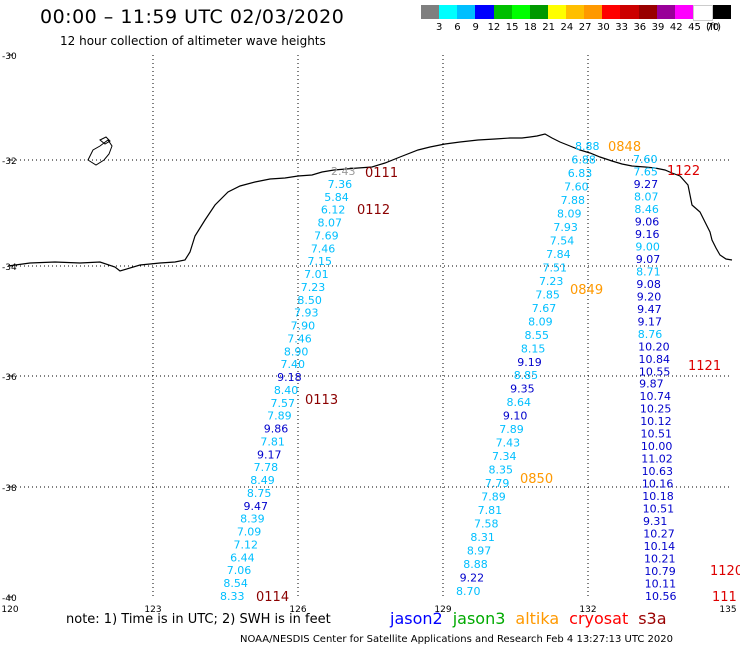 Image resolution: width=740 pixels, height=650 pixels. Describe the element at coordinates (727, 610) in the screenshot. I see `lon-label: 135` at that location.